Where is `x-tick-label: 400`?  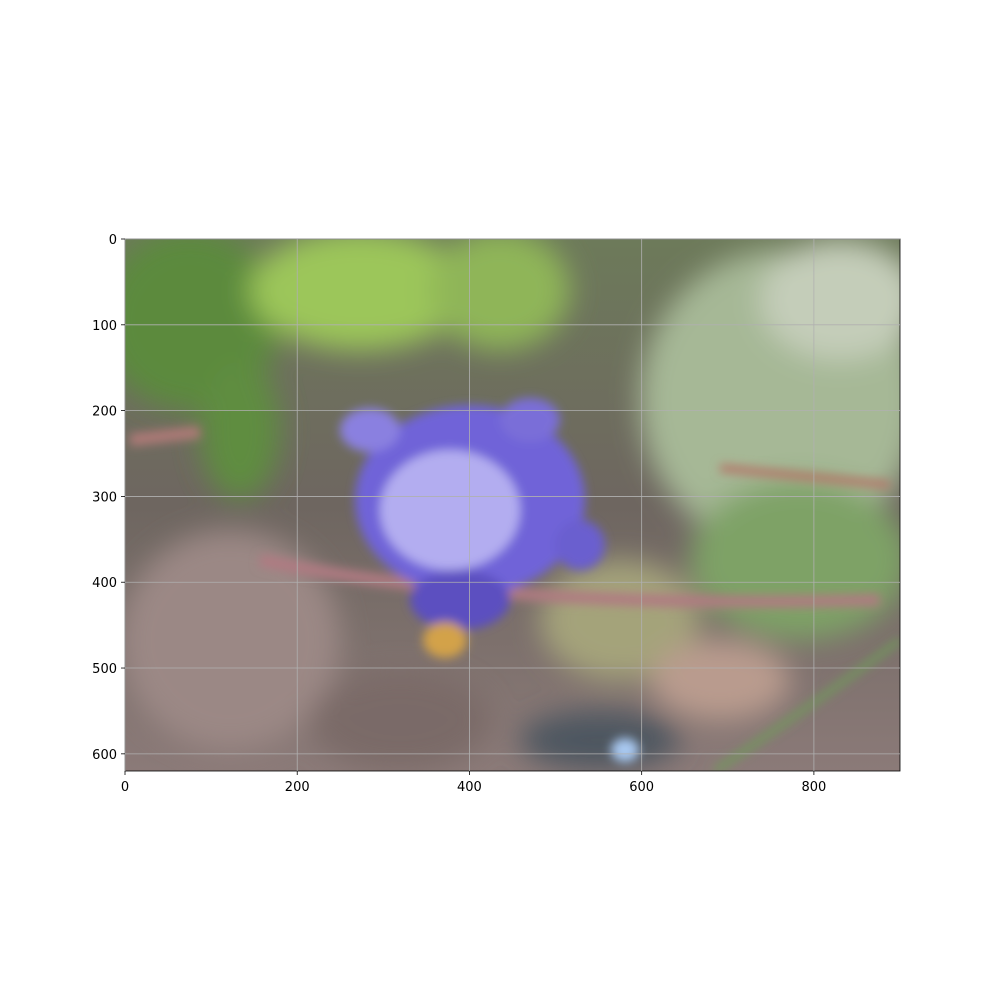 x-tick-label: 400 is located at coordinates (469, 787).